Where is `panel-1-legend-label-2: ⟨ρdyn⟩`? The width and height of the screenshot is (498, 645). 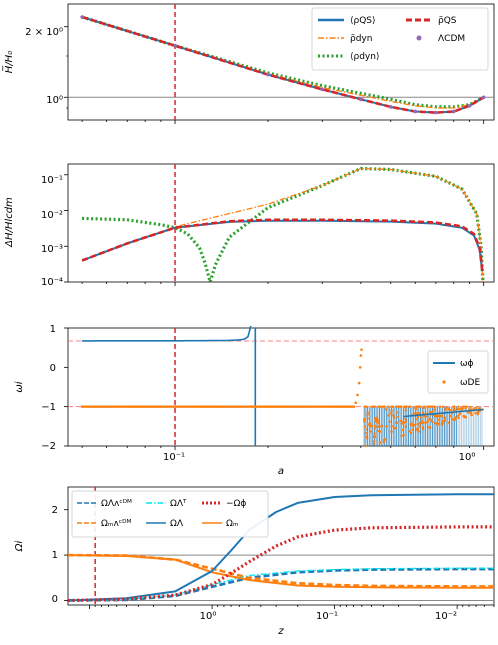
panel-1-legend-label-2: ⟨ρdyn⟩ is located at coordinates (364, 57).